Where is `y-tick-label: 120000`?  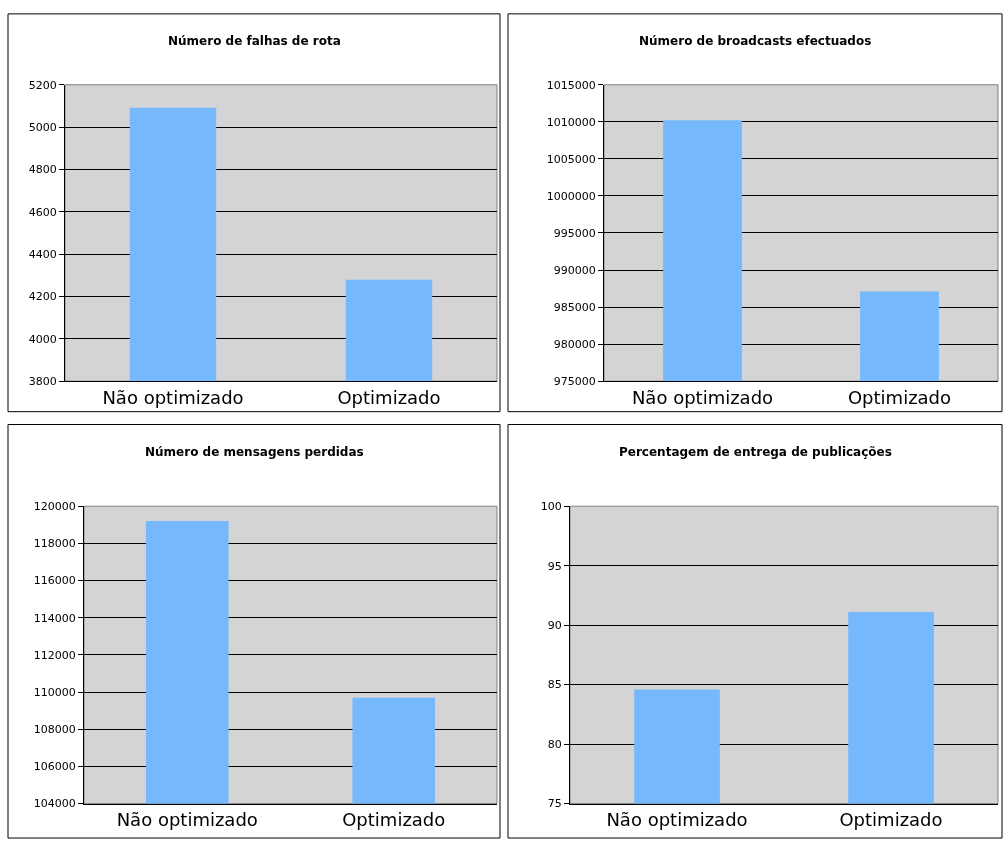
y-tick-label: 120000 is located at coordinates (54, 507).